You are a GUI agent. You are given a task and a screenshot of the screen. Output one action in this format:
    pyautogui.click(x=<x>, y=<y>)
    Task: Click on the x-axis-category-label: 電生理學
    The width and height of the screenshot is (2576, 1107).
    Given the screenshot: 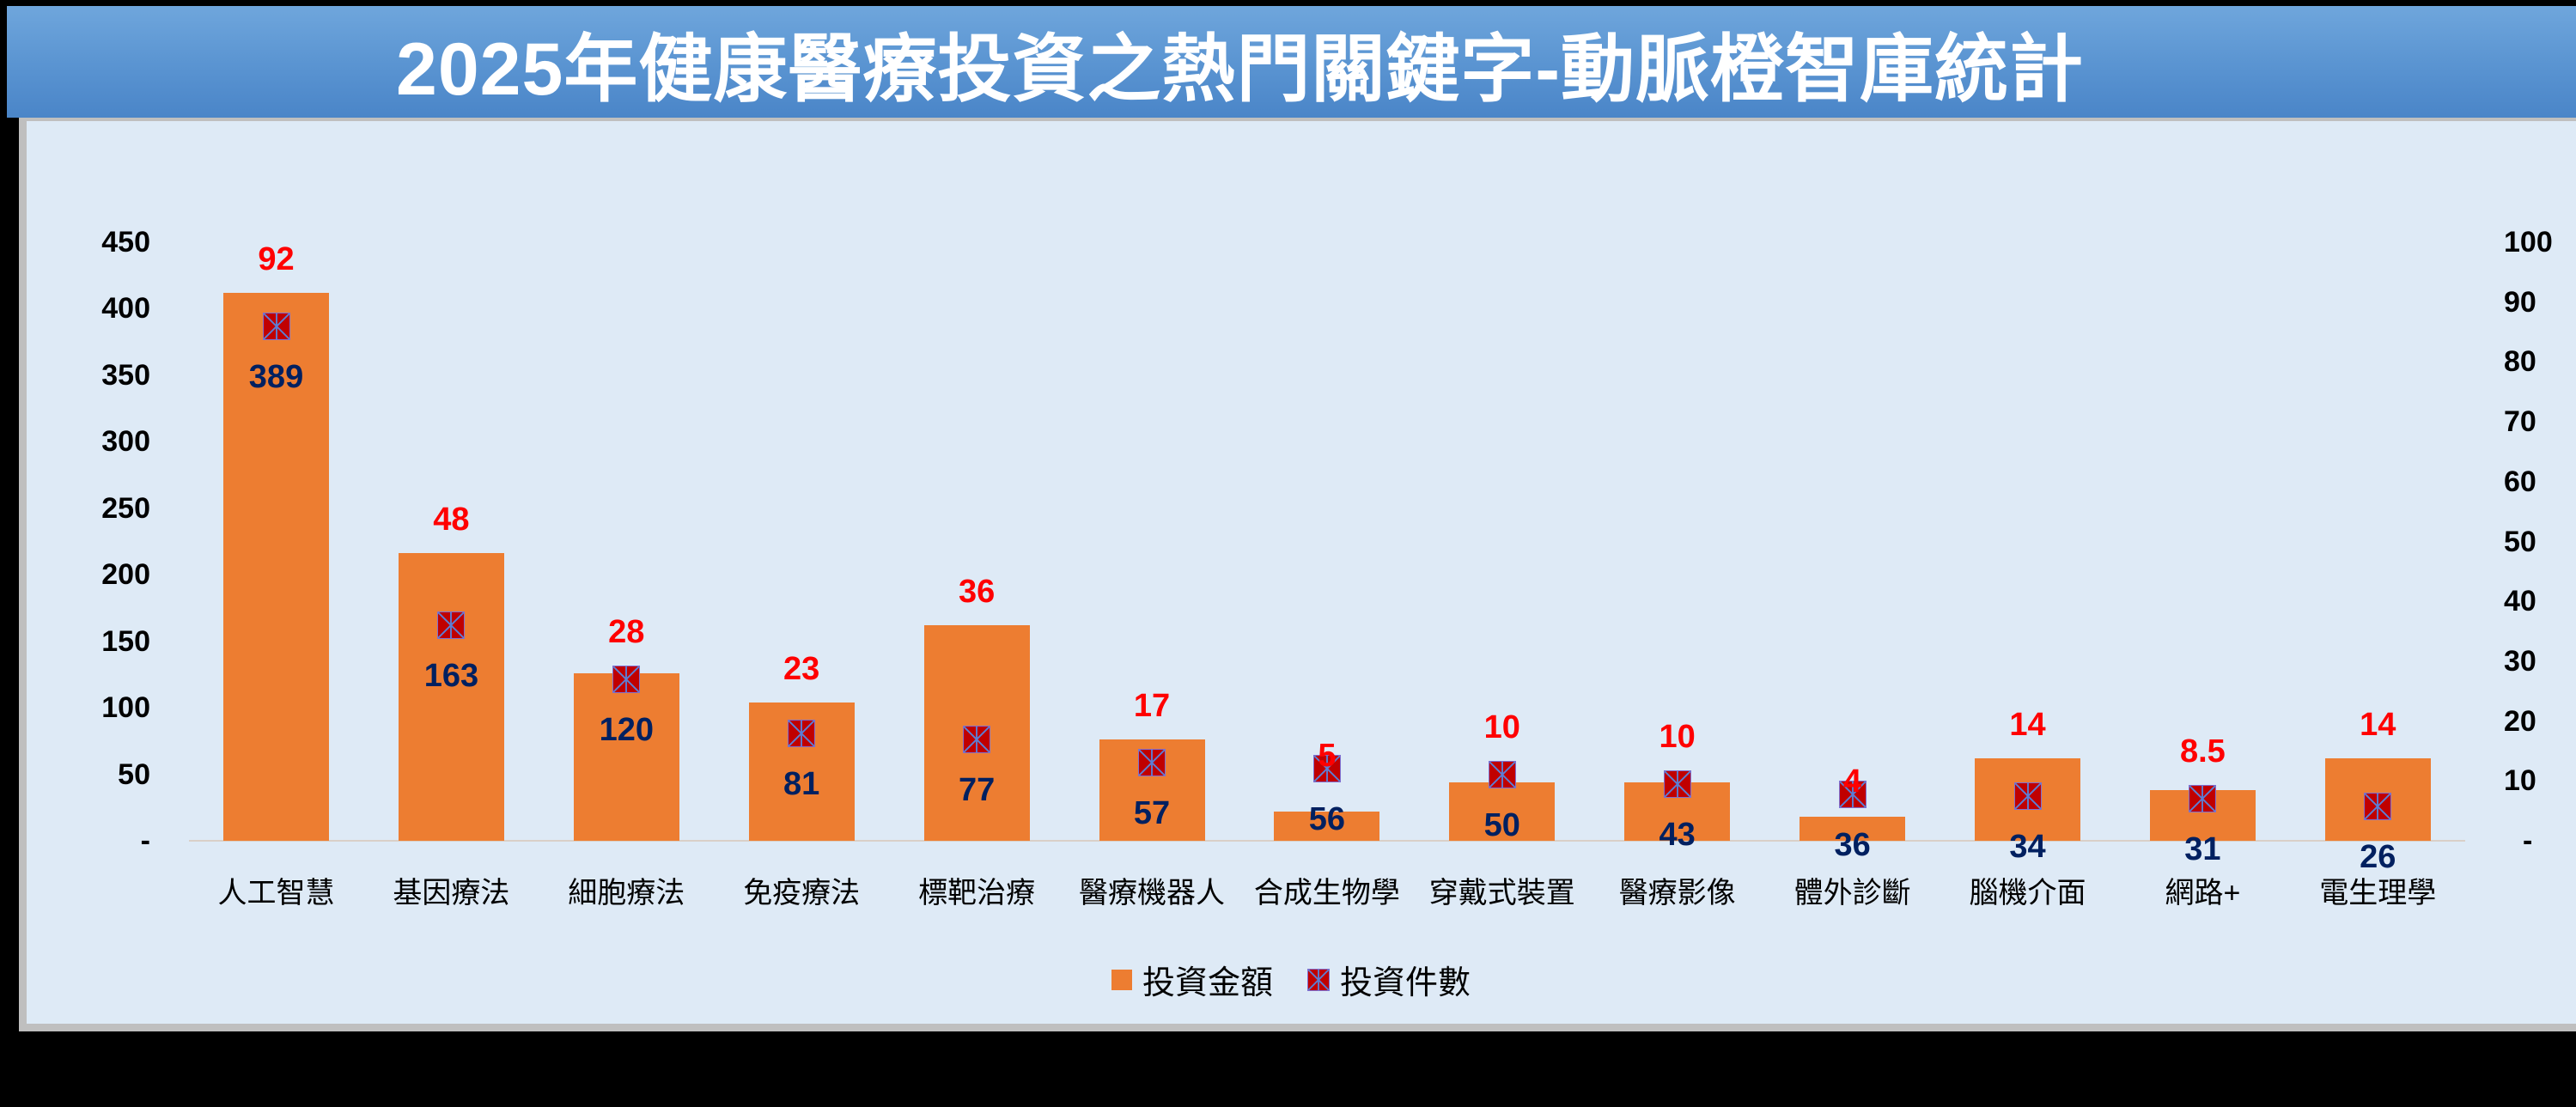 What is the action you would take?
    pyautogui.click(x=2378, y=893)
    